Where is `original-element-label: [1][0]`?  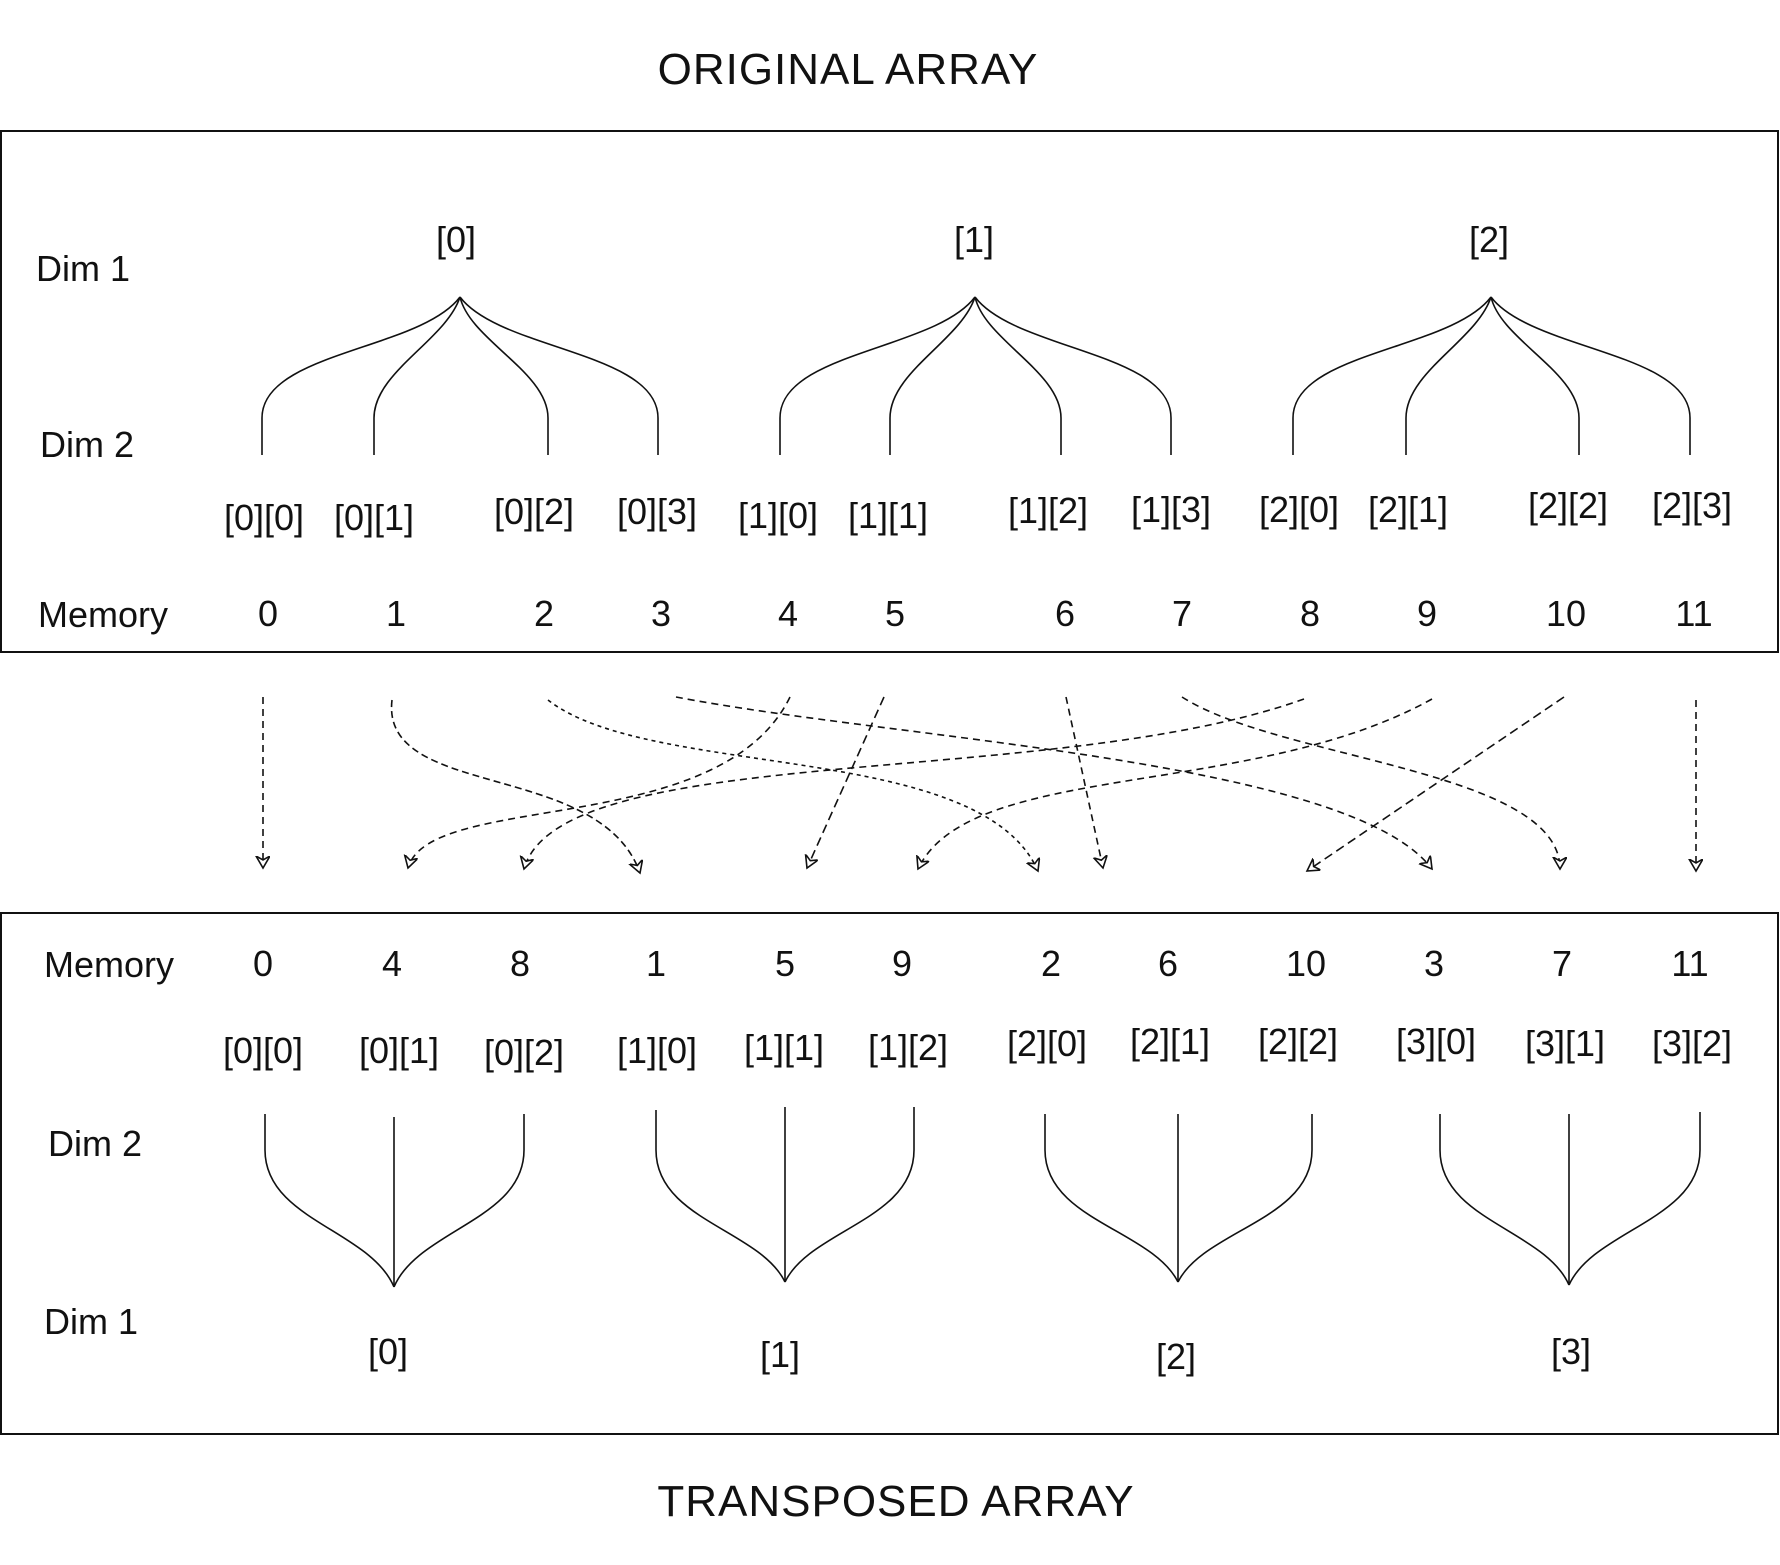 original-element-label: [1][0] is located at coordinates (778, 515).